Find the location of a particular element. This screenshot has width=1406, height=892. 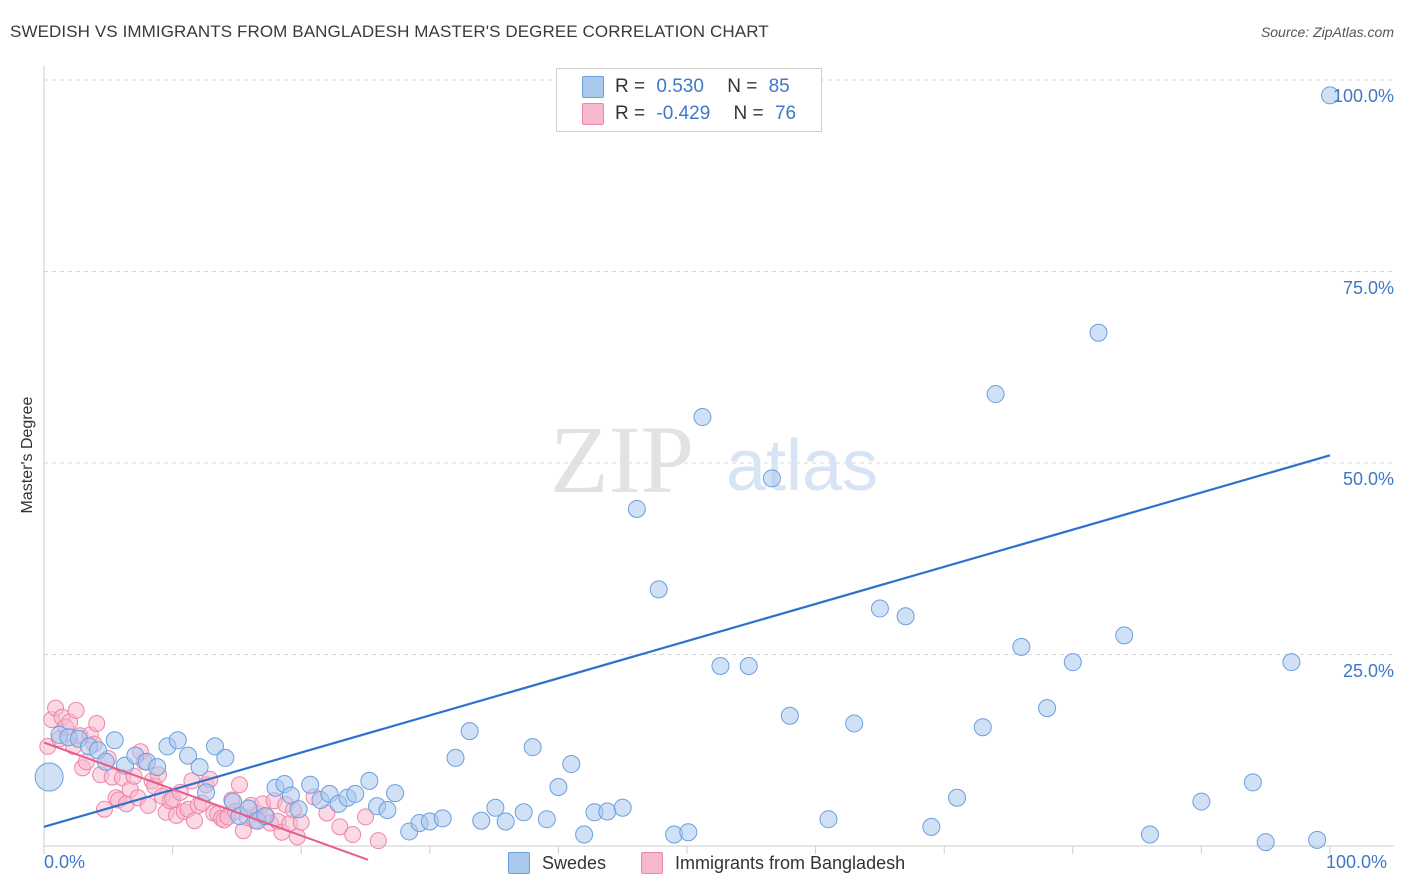

series-bangladesh-points is located at coordinates (213, 774).